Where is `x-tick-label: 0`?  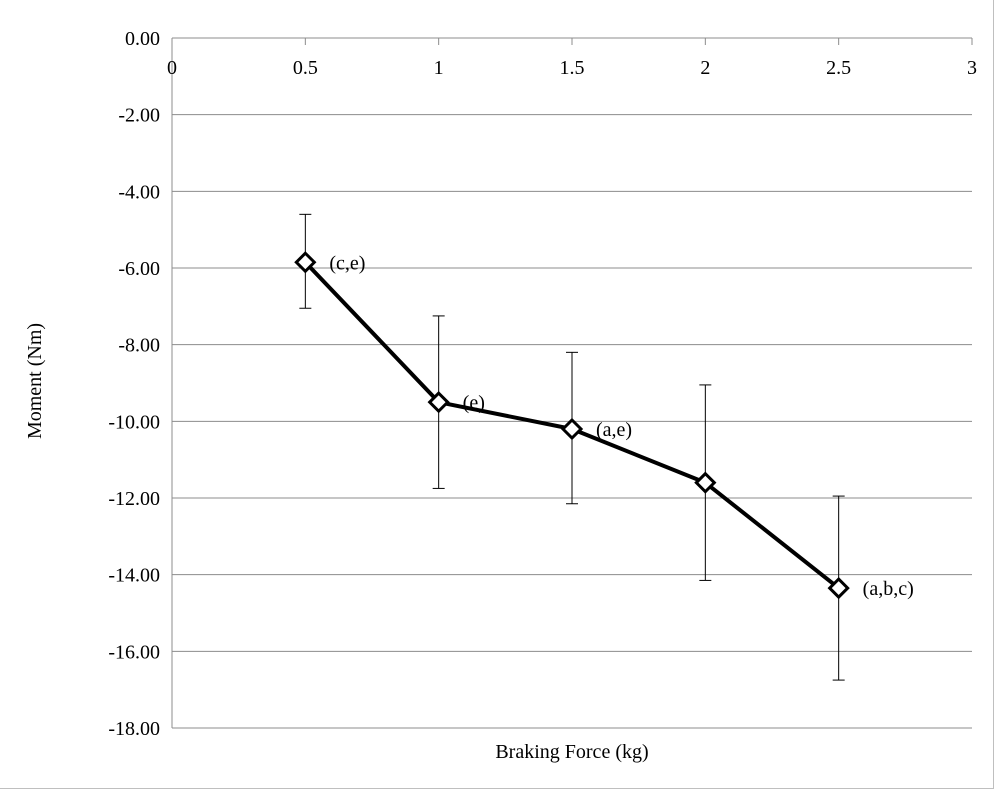 x-tick-label: 0 is located at coordinates (172, 68).